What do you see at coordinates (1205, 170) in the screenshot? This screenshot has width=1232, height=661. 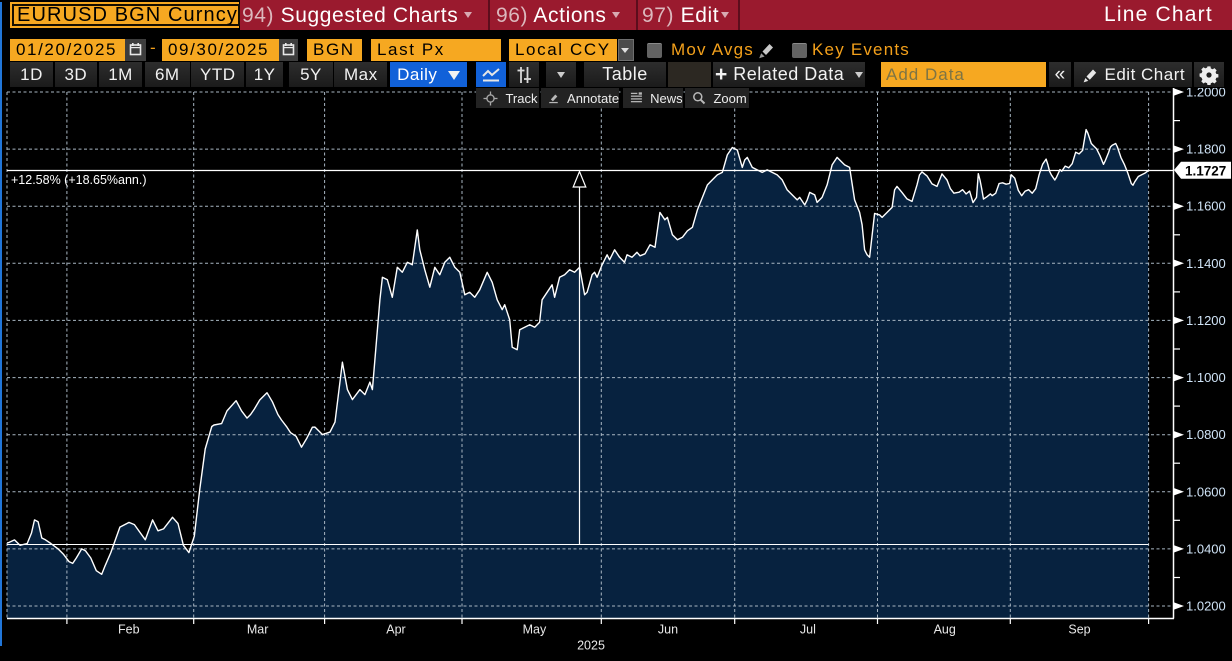 I see `svg-text: 1.1727` at bounding box center [1205, 170].